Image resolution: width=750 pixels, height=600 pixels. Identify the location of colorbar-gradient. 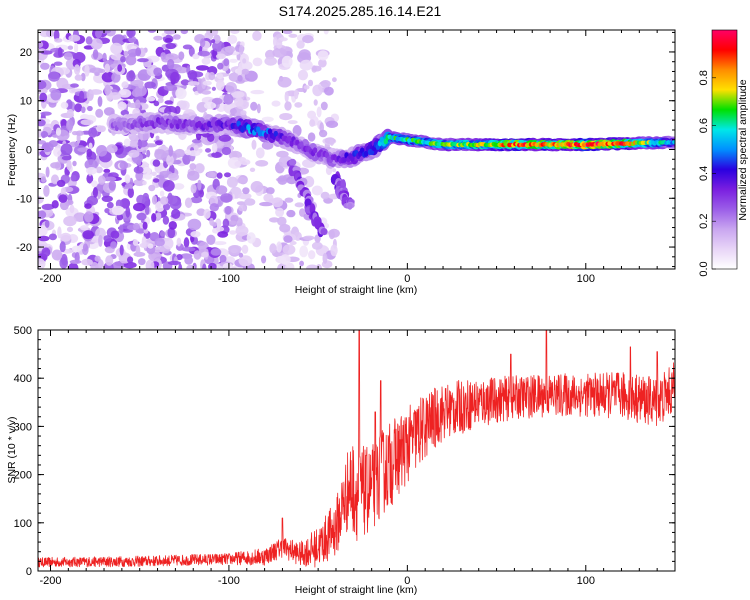
(724, 149).